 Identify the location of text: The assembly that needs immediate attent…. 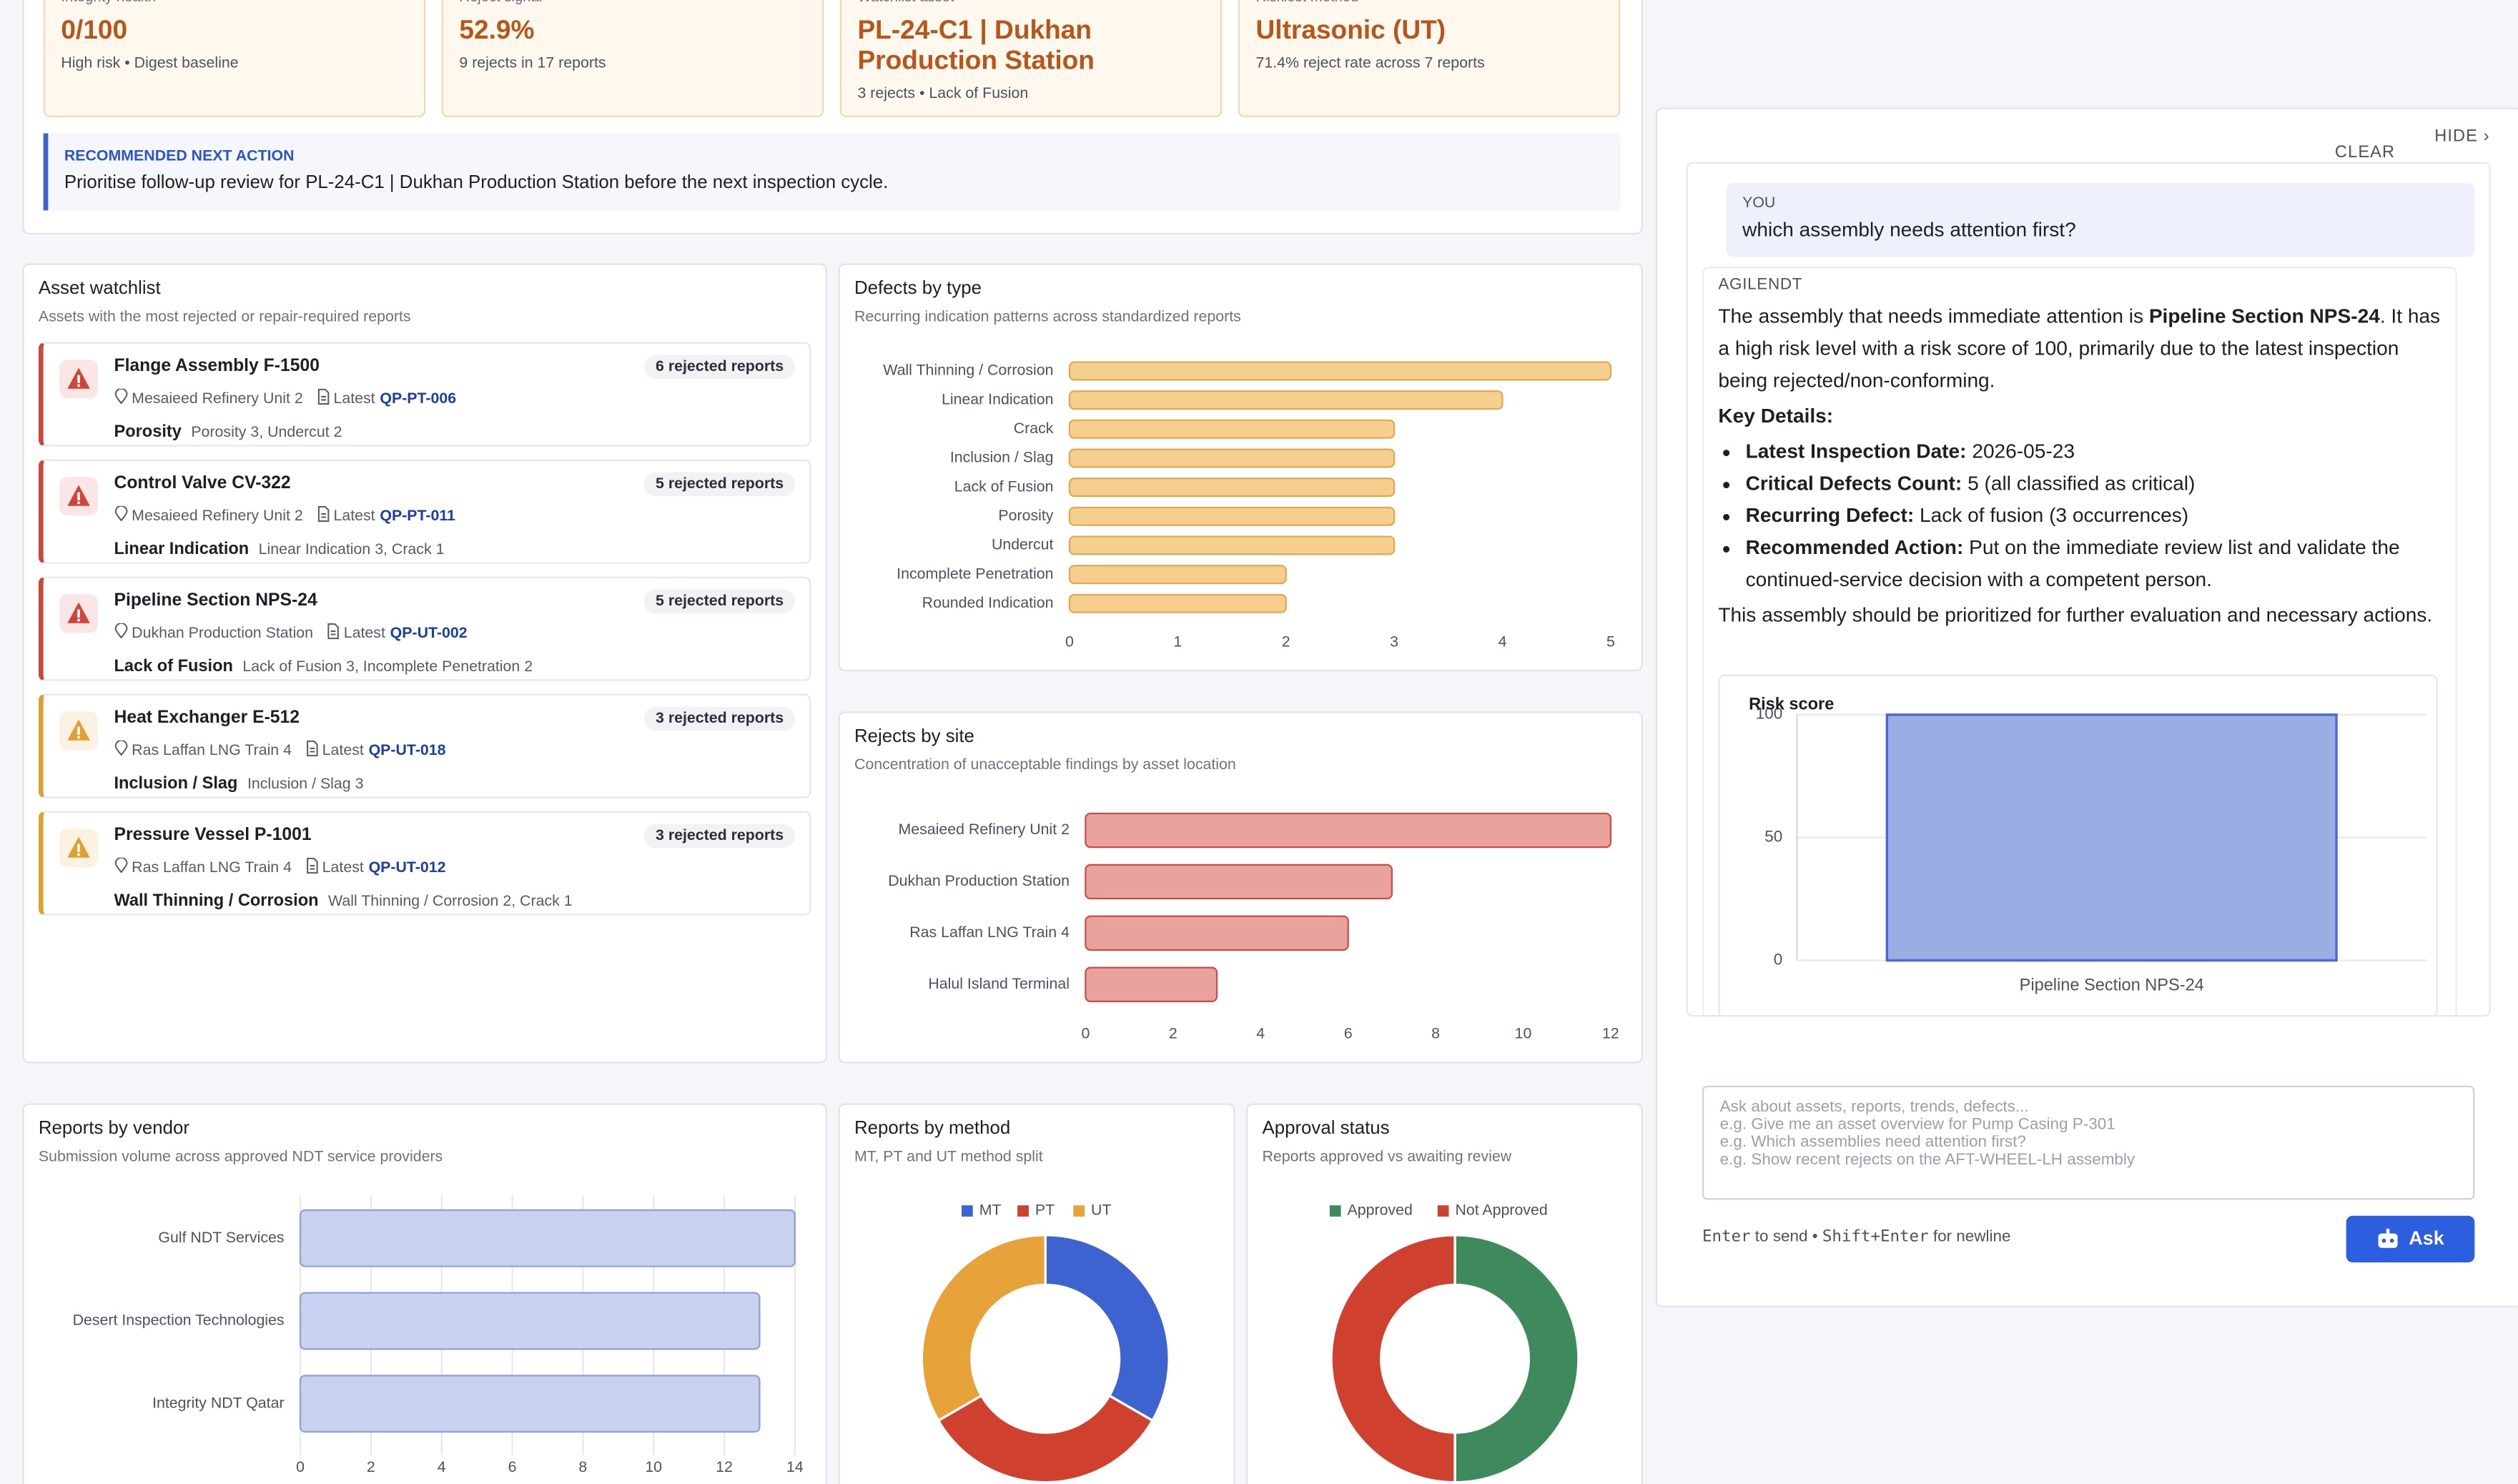
(1933, 316).